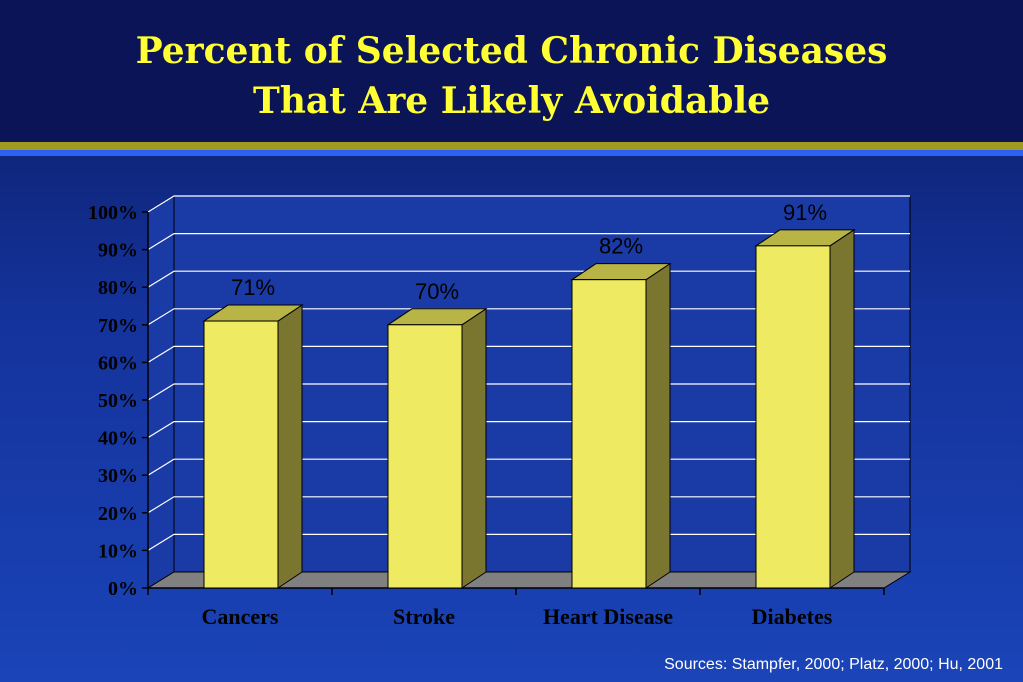 This screenshot has height=682, width=1023. I want to click on category-label: Cancers, so click(240, 616).